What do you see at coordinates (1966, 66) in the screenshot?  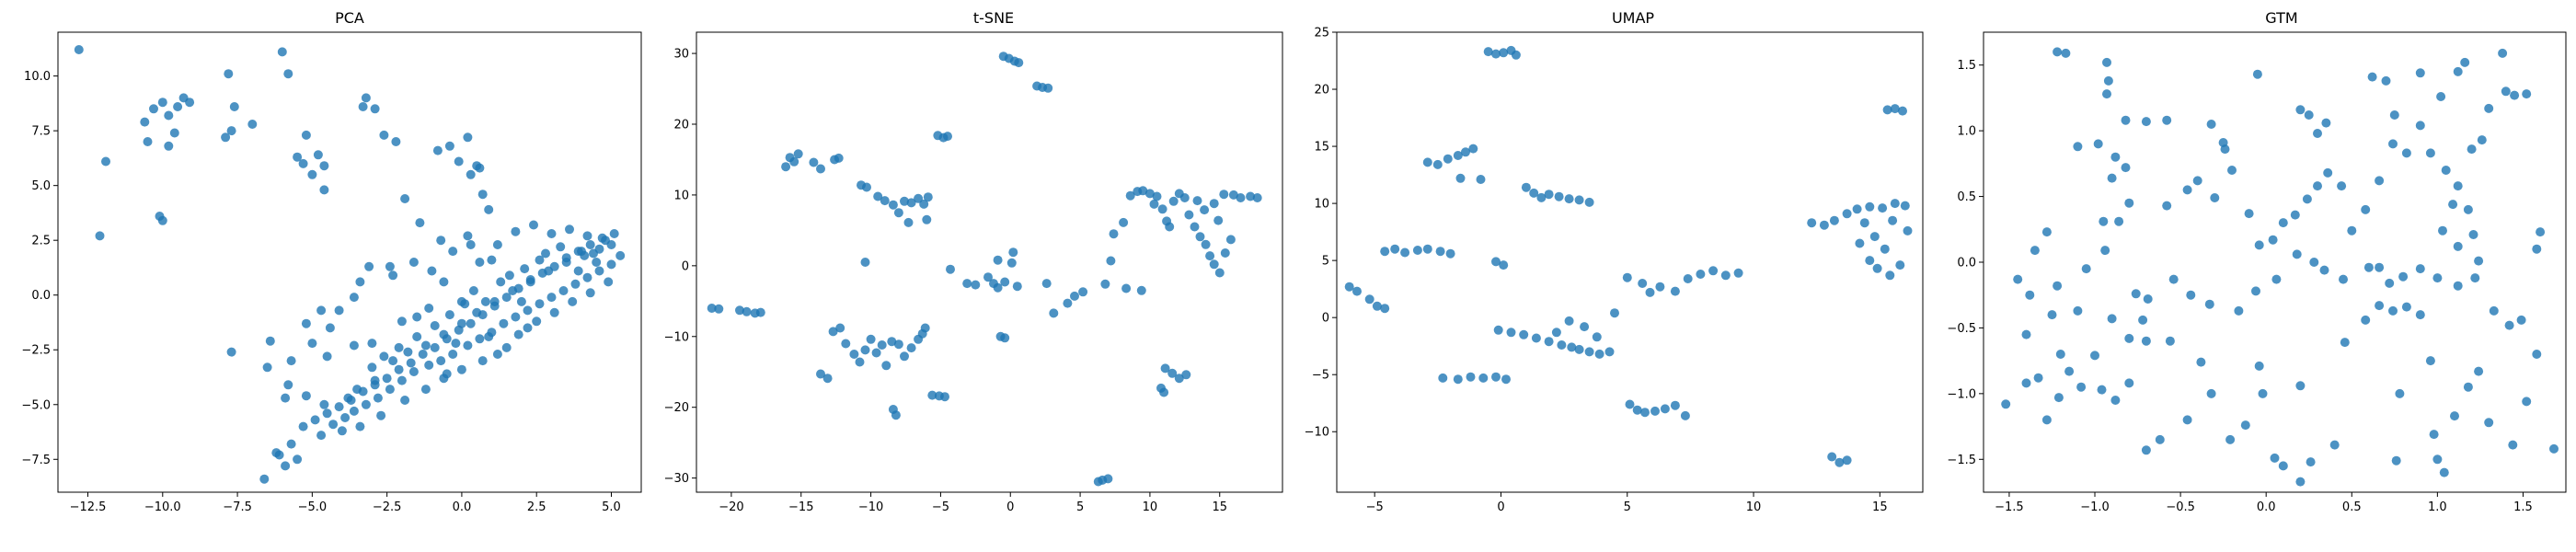 I see `gtm-y-tick-label-6: 1.5` at bounding box center [1966, 66].